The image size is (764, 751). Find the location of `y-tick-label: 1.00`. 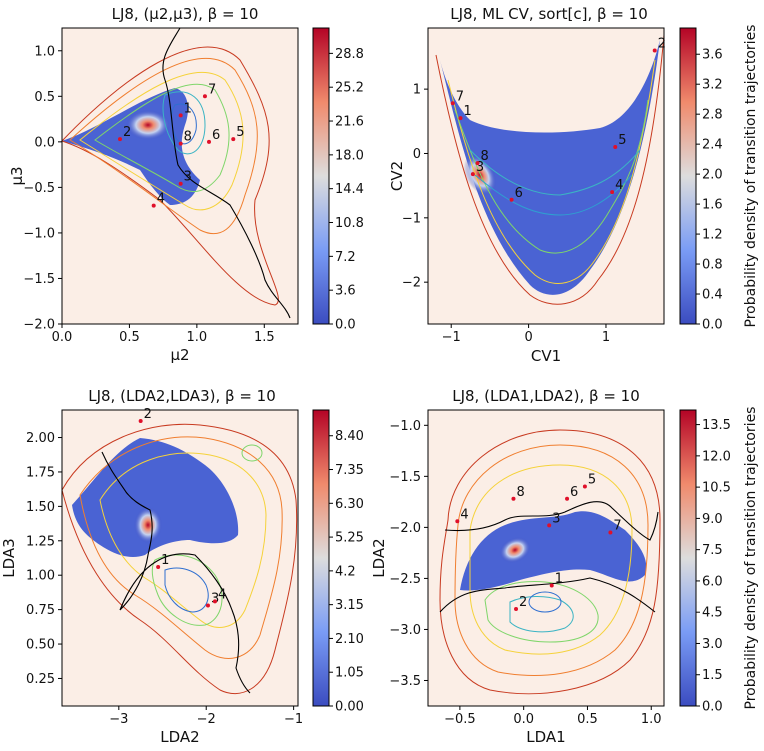

y-tick-label: 1.00 is located at coordinates (40, 576).